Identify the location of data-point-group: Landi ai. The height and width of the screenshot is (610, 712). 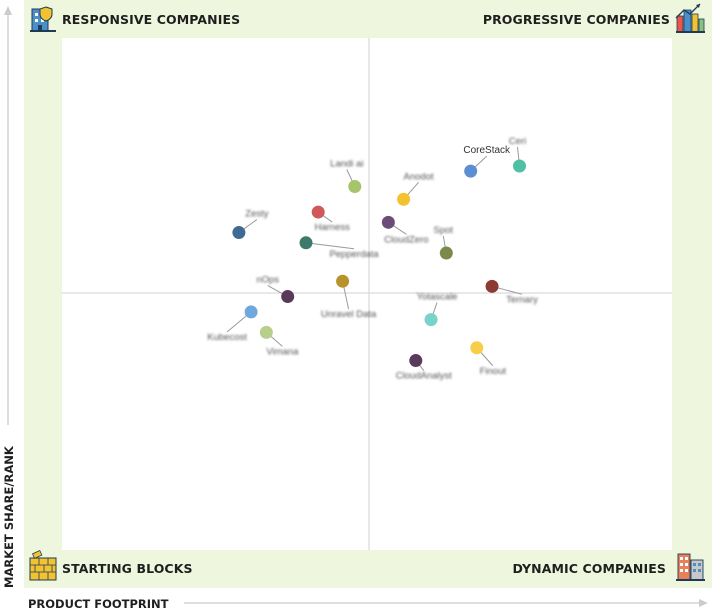
(346, 175).